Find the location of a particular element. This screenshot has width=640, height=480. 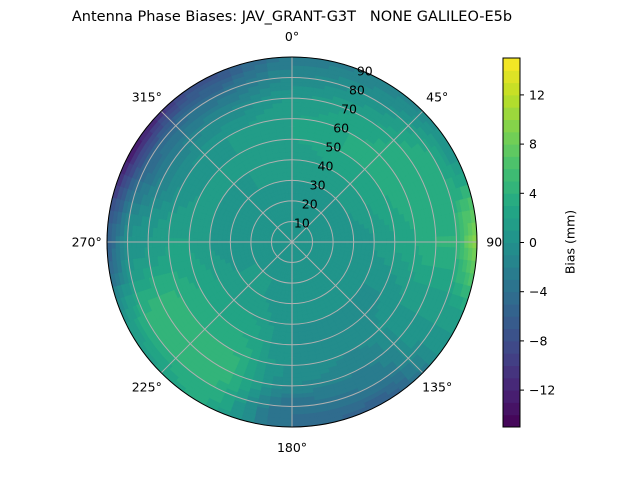

colorbar-tick-label: 12 is located at coordinates (537, 94).